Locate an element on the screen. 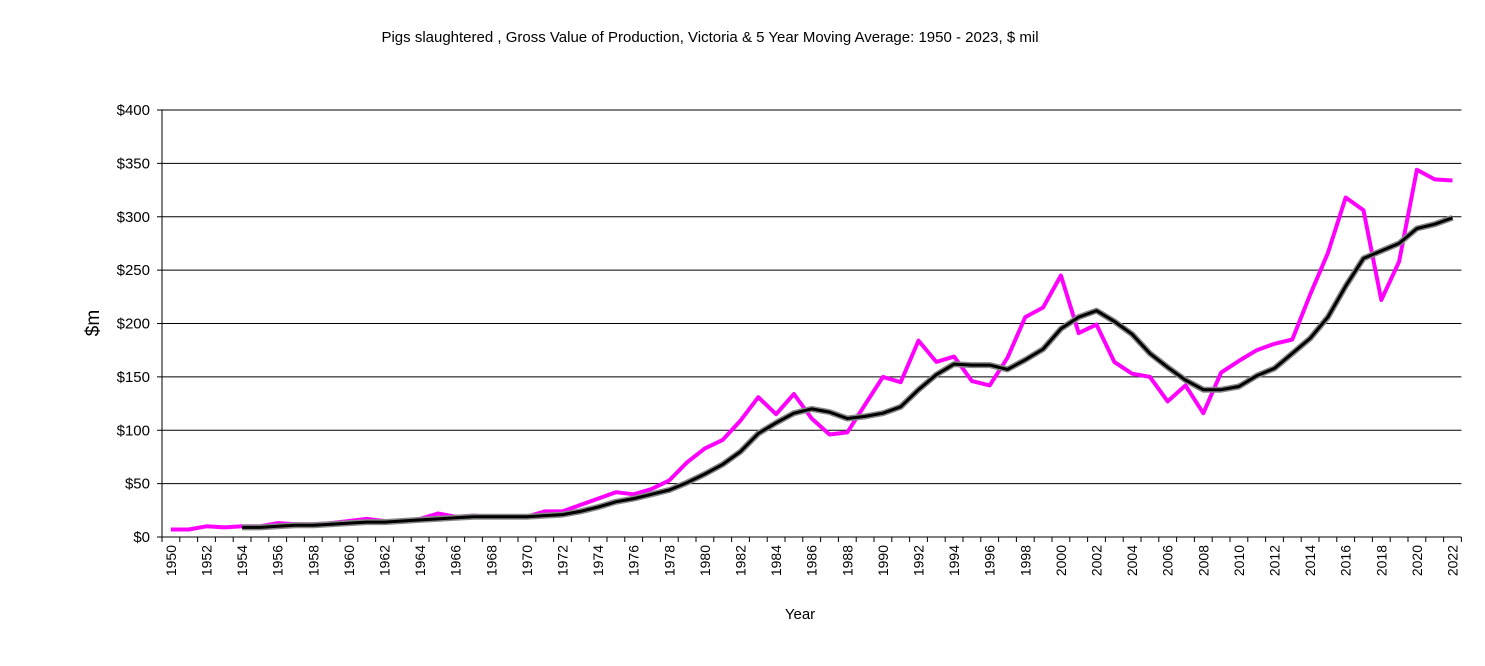  y-tick-label: $400 is located at coordinates (133, 110).